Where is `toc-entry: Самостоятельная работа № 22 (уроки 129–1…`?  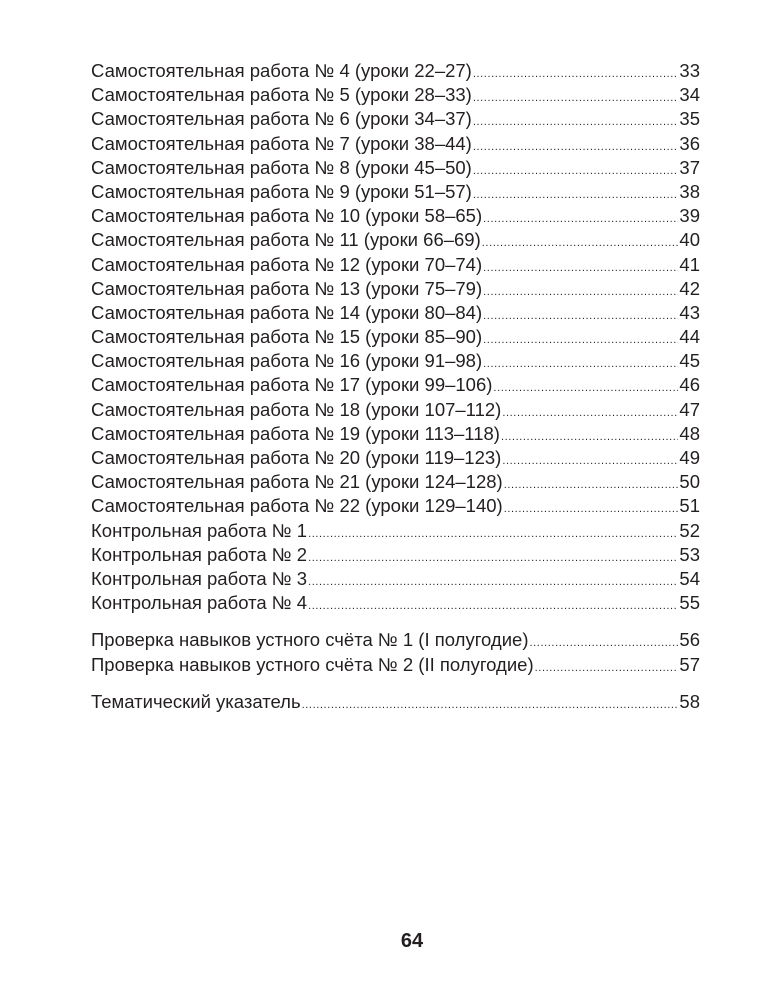 toc-entry: Самостоятельная работа № 22 (уроки 129–1… is located at coordinates (395, 506).